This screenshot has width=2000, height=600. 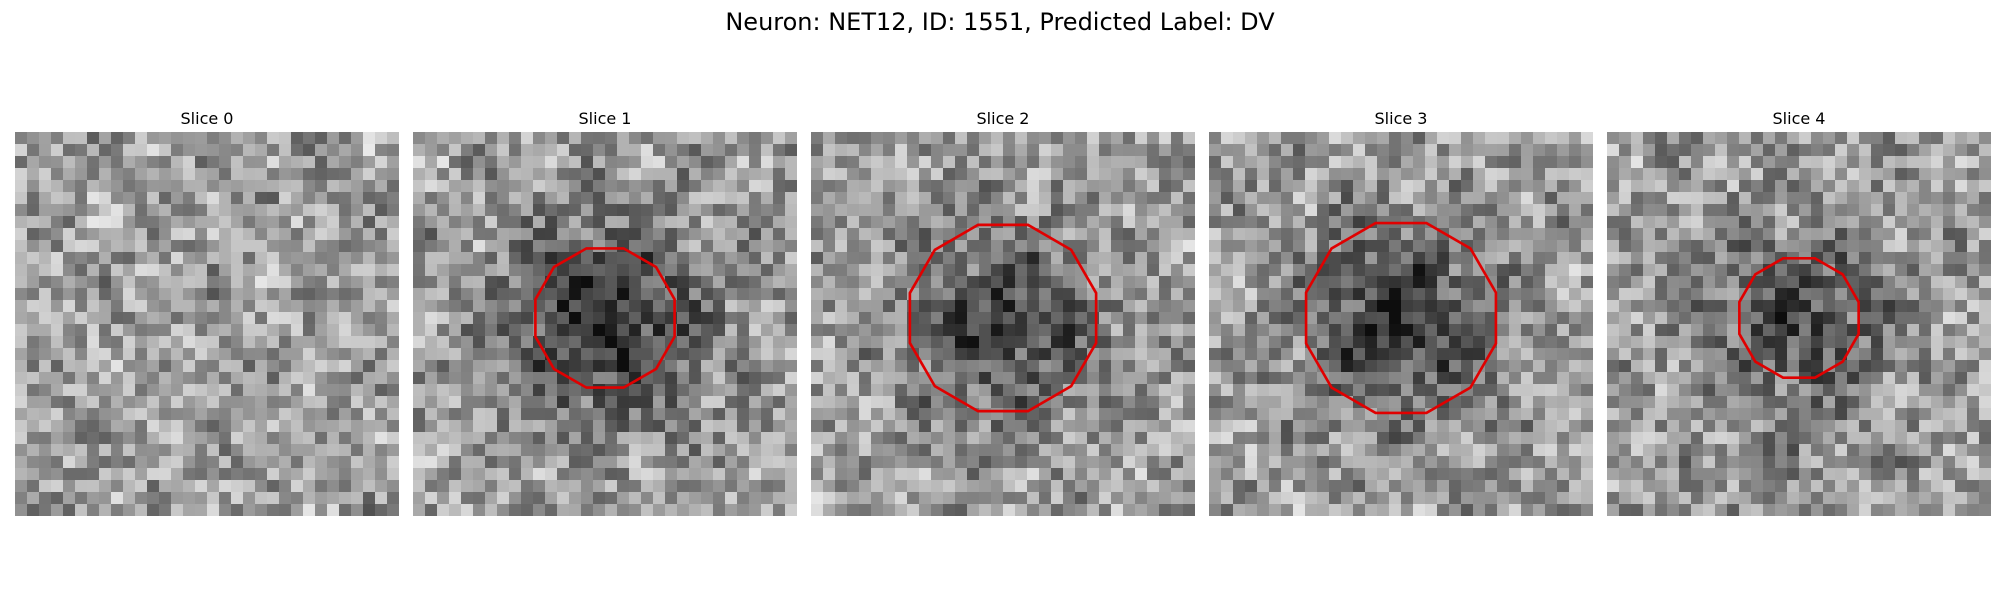 What do you see at coordinates (1003, 118) in the screenshot?
I see `panel-title: Slice 2` at bounding box center [1003, 118].